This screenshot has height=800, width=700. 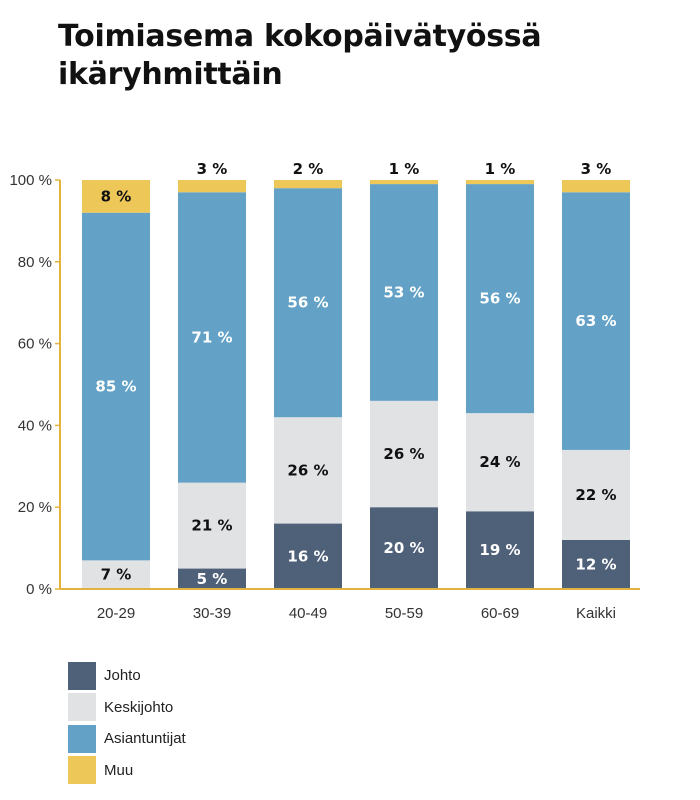 I want to click on chart-legend: Johto Keskijohto Asiantuntijat Muu, so click(x=127, y=723).